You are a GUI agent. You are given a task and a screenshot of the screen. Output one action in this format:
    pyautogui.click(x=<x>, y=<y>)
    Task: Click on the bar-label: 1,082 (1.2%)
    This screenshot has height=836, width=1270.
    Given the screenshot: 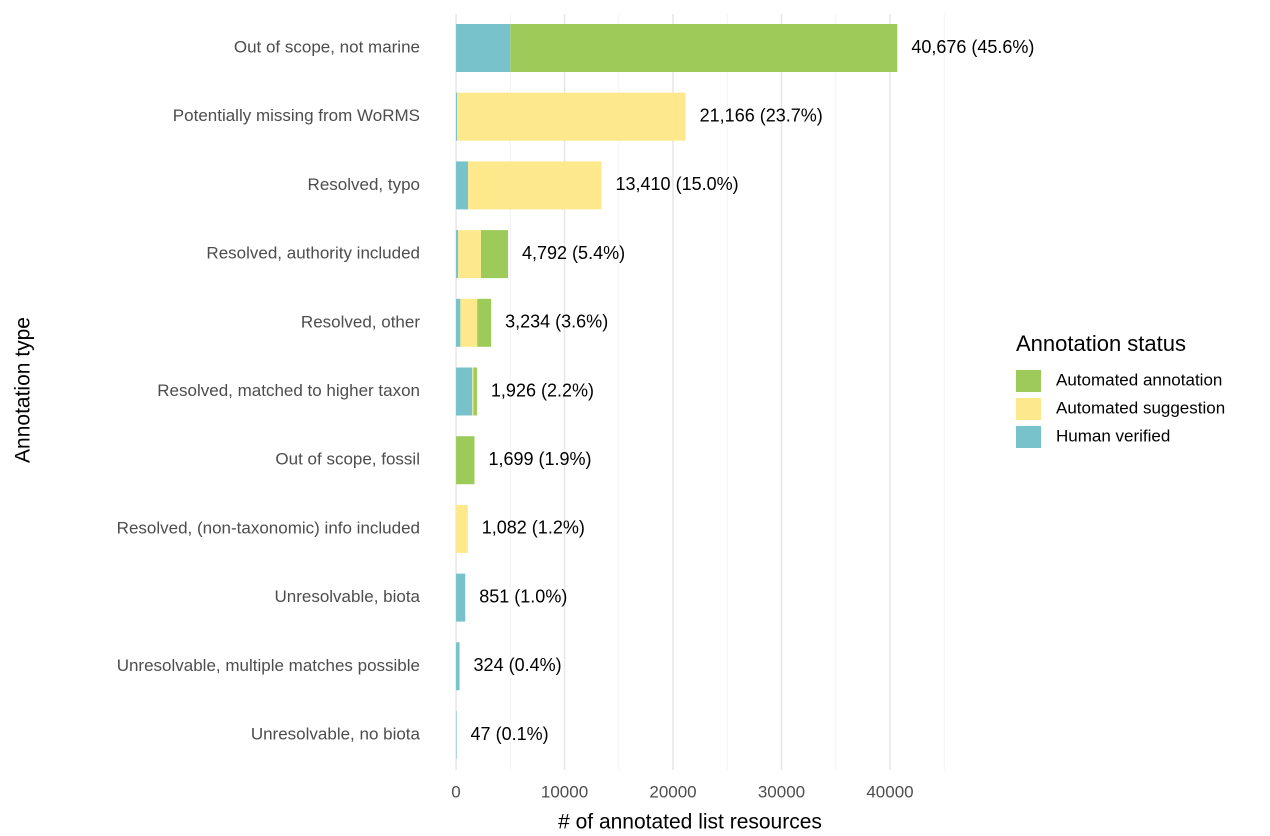 What is the action you would take?
    pyautogui.click(x=533, y=528)
    